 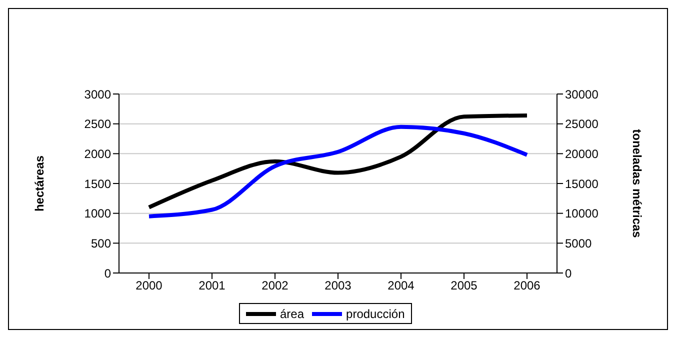 I want to click on x-tick-label: 2000, so click(x=149, y=285).